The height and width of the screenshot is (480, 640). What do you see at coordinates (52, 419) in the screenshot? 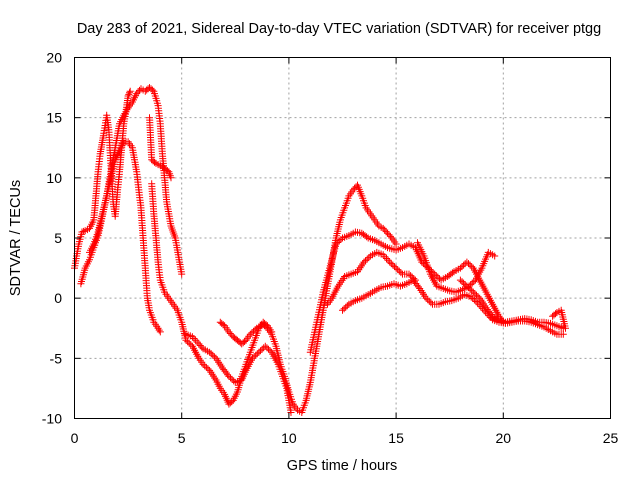
I see `y-tick-label: -10` at bounding box center [52, 419].